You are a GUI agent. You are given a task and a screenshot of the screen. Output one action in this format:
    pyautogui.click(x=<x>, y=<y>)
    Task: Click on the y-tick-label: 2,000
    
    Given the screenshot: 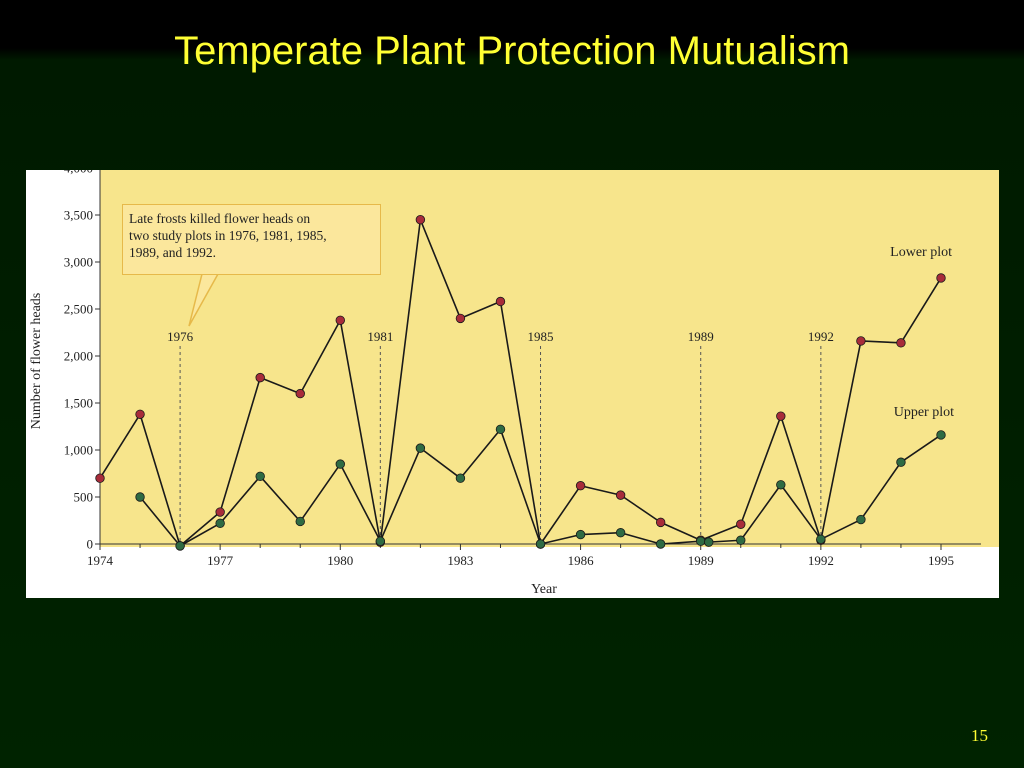 What is the action you would take?
    pyautogui.click(x=78, y=356)
    